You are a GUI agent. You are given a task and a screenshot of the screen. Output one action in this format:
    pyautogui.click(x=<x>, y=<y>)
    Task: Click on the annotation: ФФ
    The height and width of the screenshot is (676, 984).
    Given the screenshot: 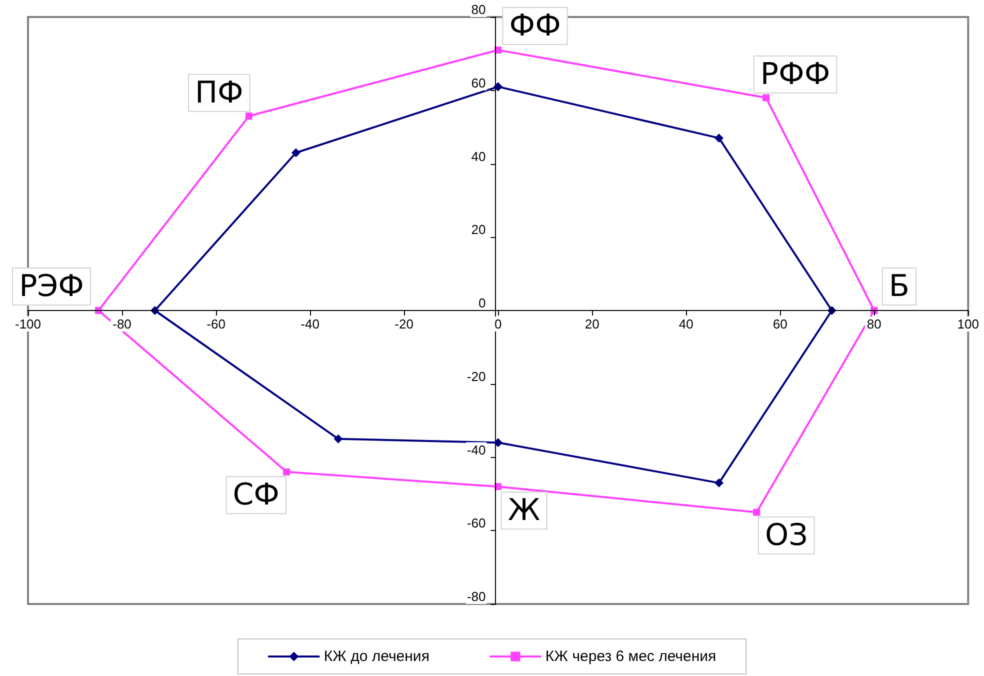 What is the action you would take?
    pyautogui.click(x=535, y=26)
    